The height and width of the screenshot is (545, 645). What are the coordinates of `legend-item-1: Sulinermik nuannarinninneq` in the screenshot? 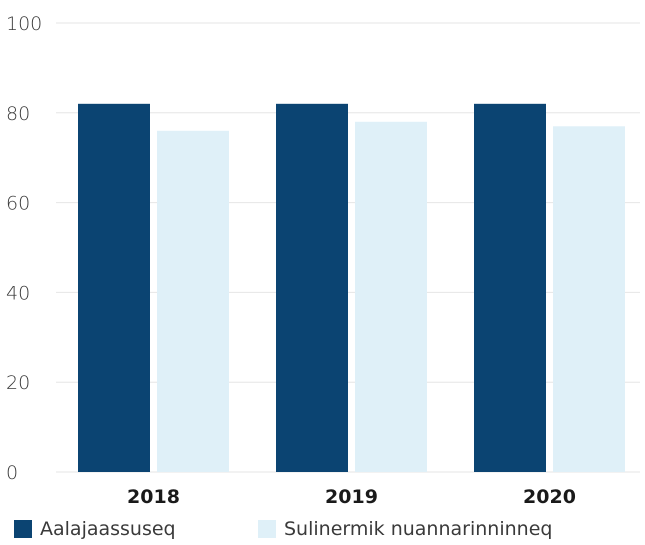 It's located at (405, 529).